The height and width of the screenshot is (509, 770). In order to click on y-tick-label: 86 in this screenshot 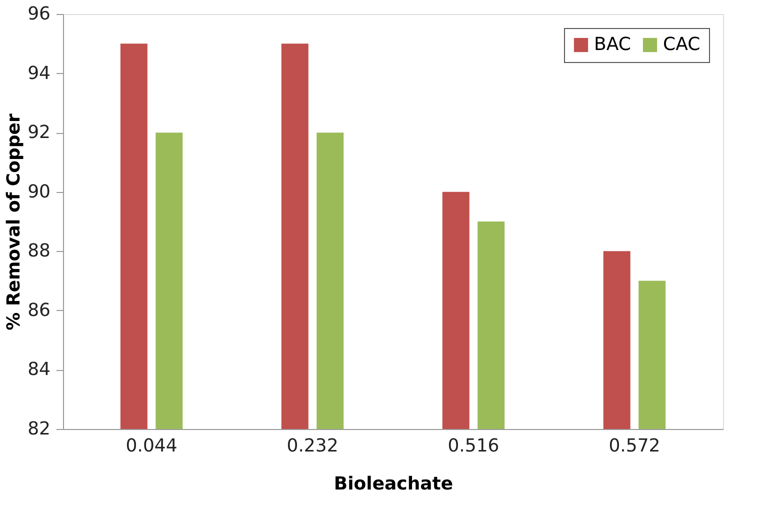, I will do `click(39, 310)`.